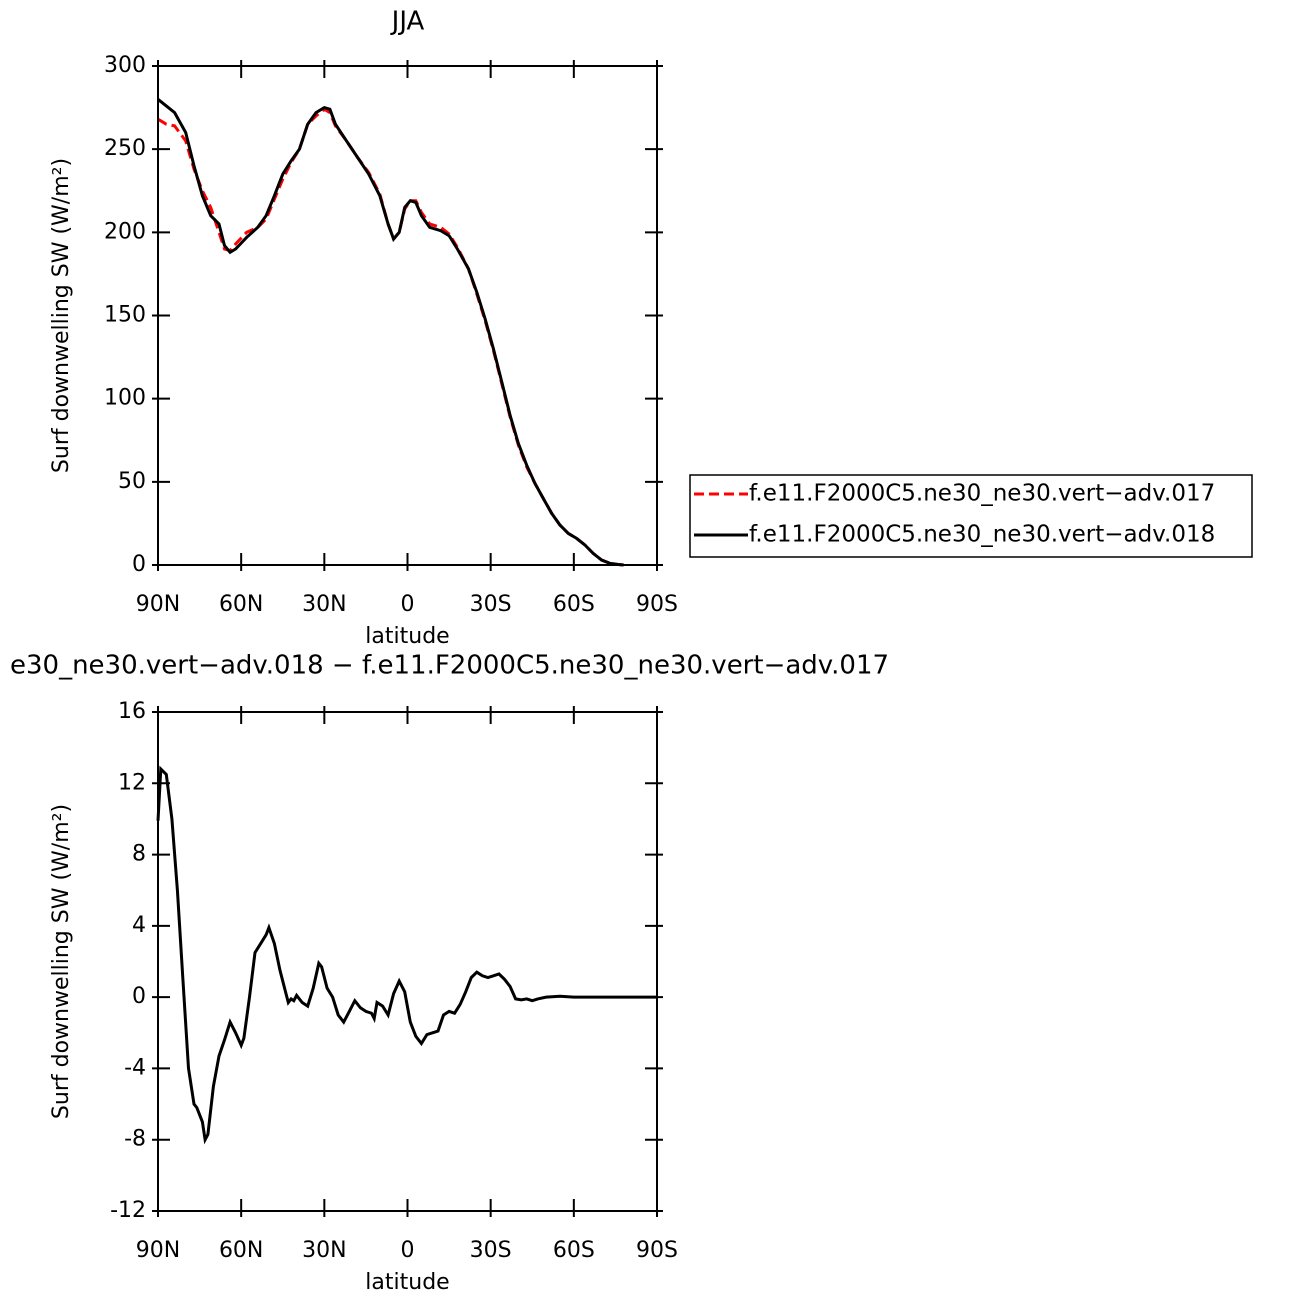 This screenshot has width=1302, height=1303. What do you see at coordinates (132, 711) in the screenshot?
I see `y-tick-label: 16` at bounding box center [132, 711].